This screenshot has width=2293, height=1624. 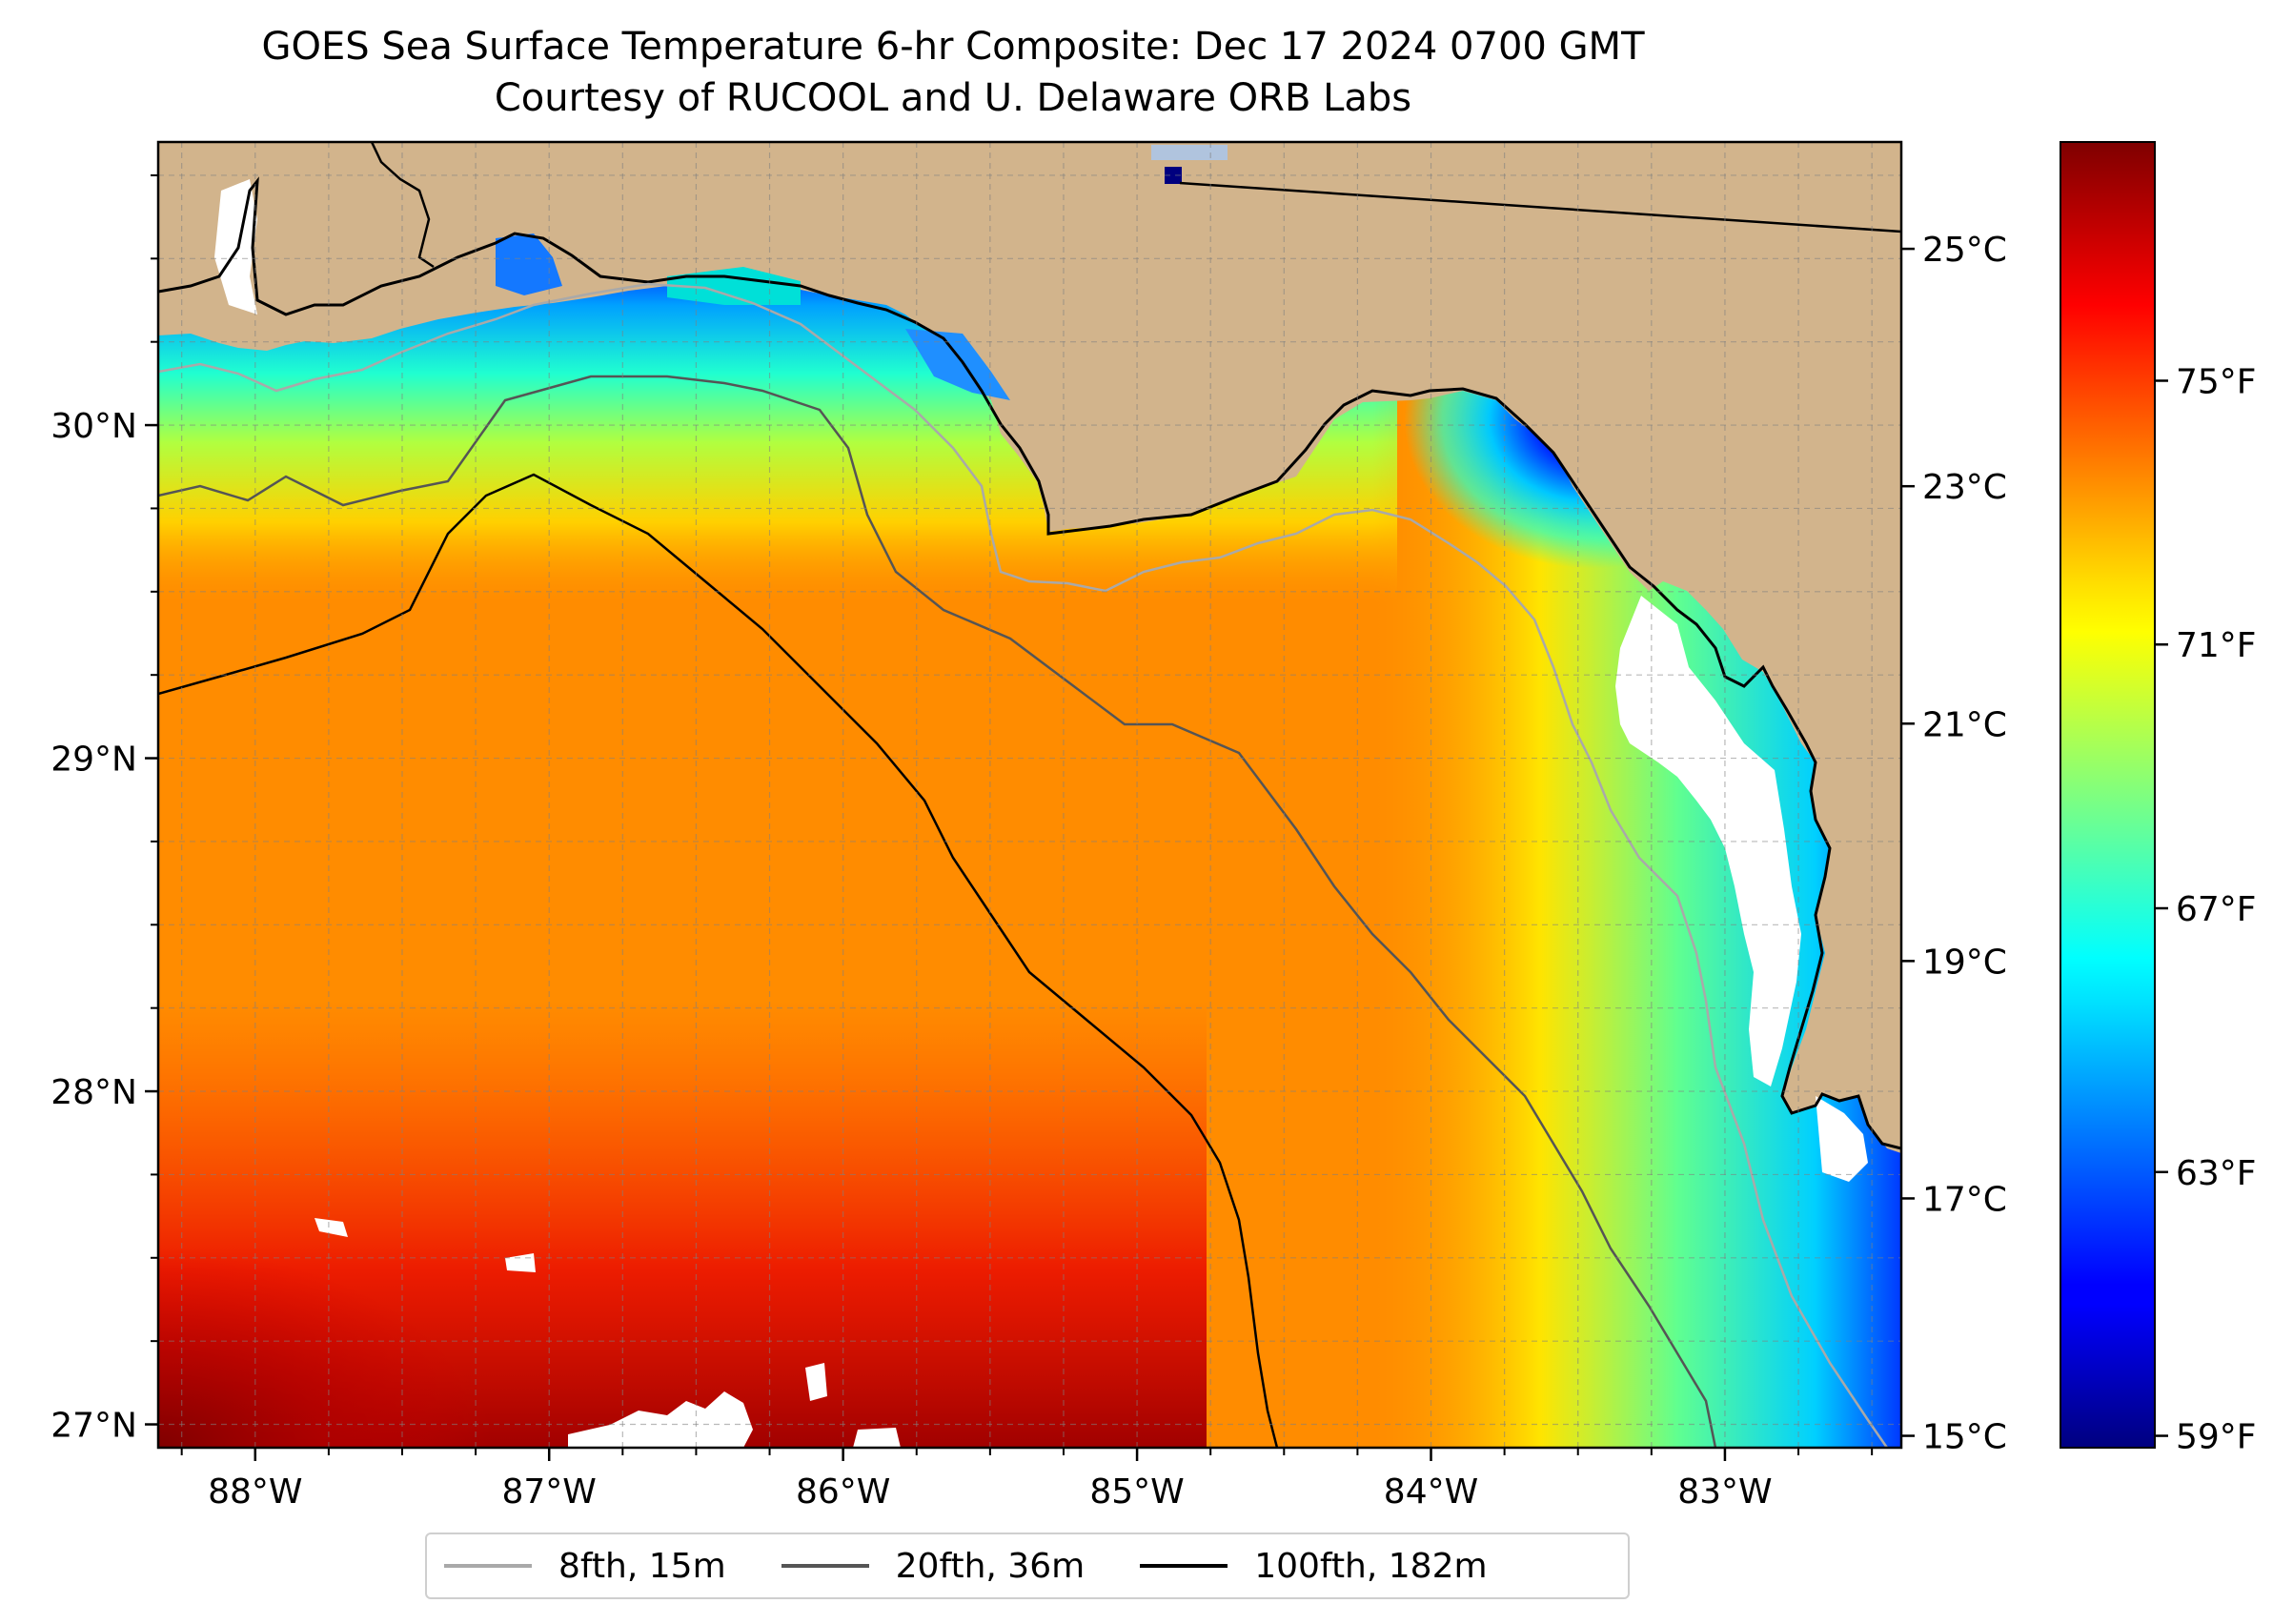 What do you see at coordinates (1965, 1199) in the screenshot?
I see `celsius-tick-label: 17°C` at bounding box center [1965, 1199].